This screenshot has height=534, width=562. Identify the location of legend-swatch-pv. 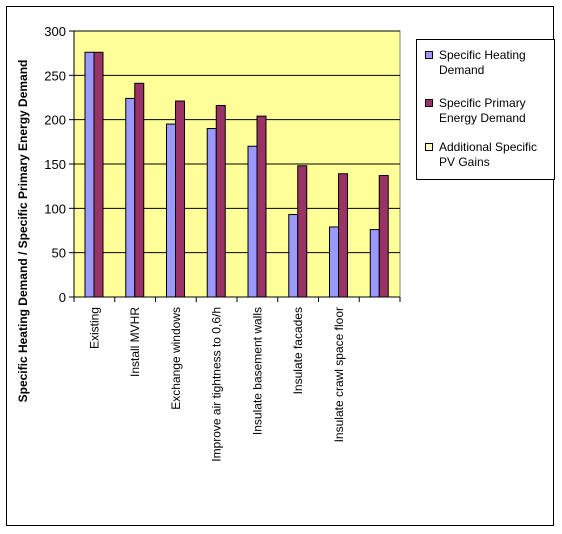
(429, 147).